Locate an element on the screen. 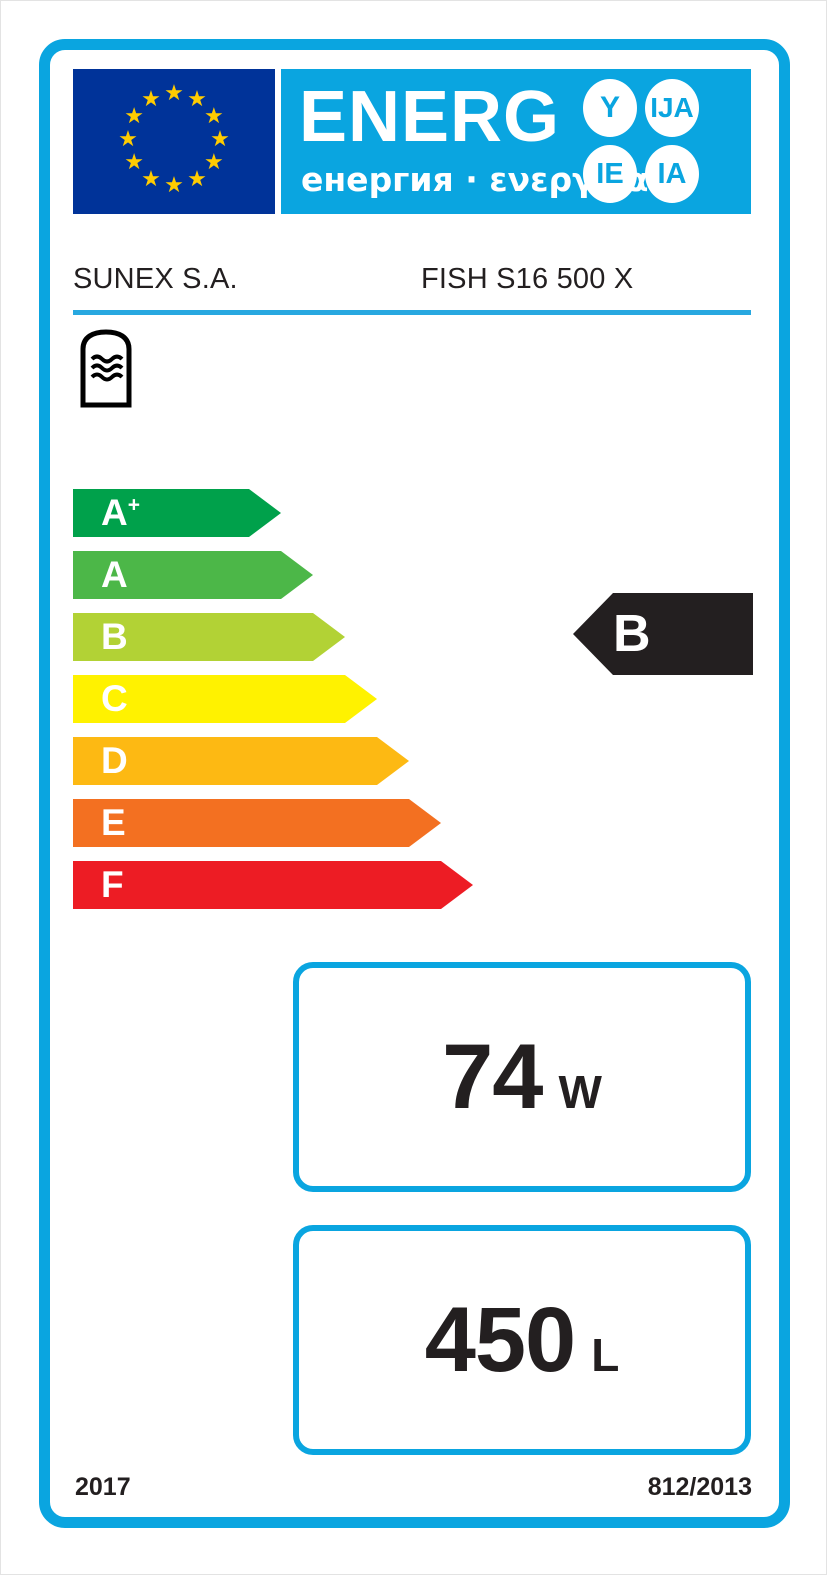 Image resolution: width=827 pixels, height=1575 pixels. rating-arrow-letter: B is located at coordinates (632, 634).